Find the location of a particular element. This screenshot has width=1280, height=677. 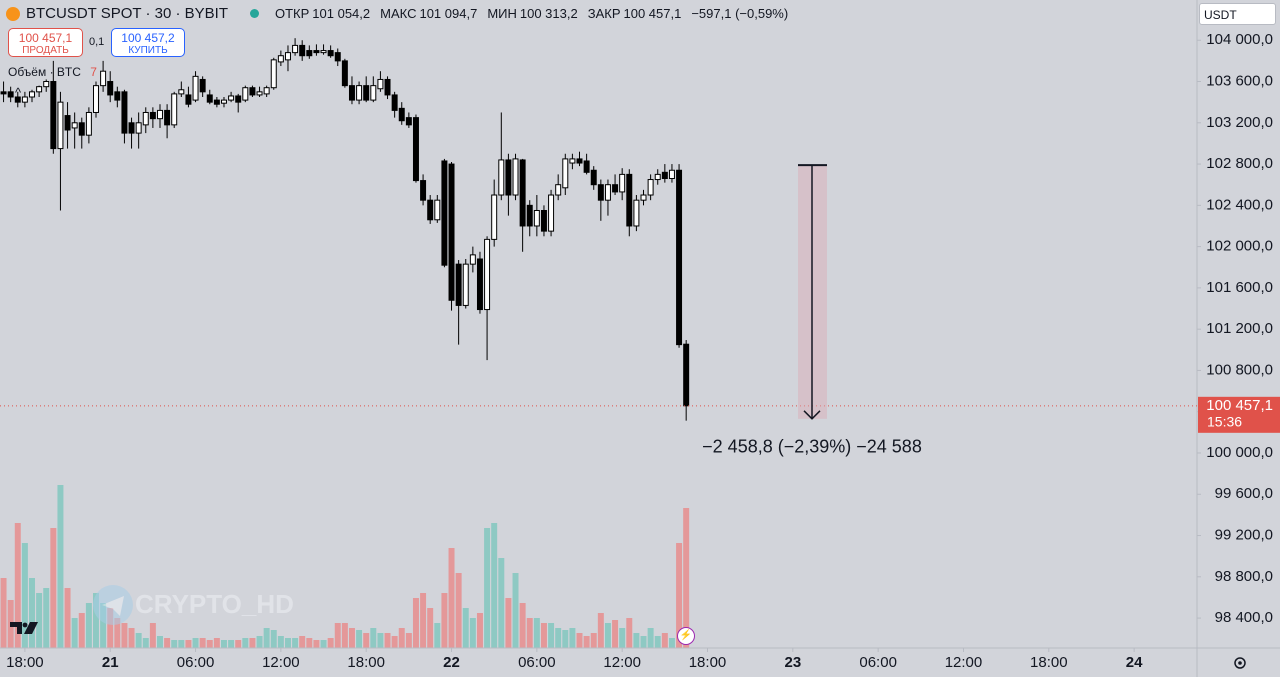

gear is located at coordinates (1240, 663).